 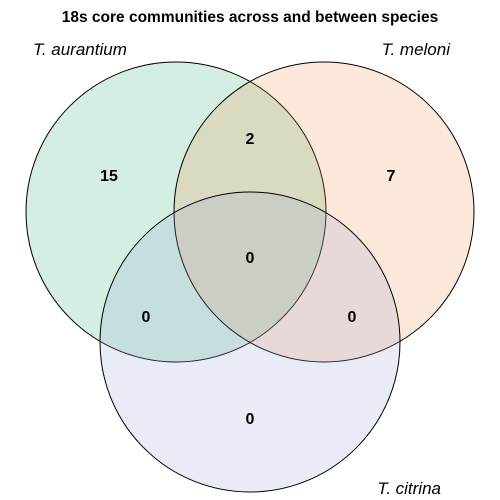 What do you see at coordinates (417, 49) in the screenshot?
I see `set-label-meloni: T. meloni` at bounding box center [417, 49].